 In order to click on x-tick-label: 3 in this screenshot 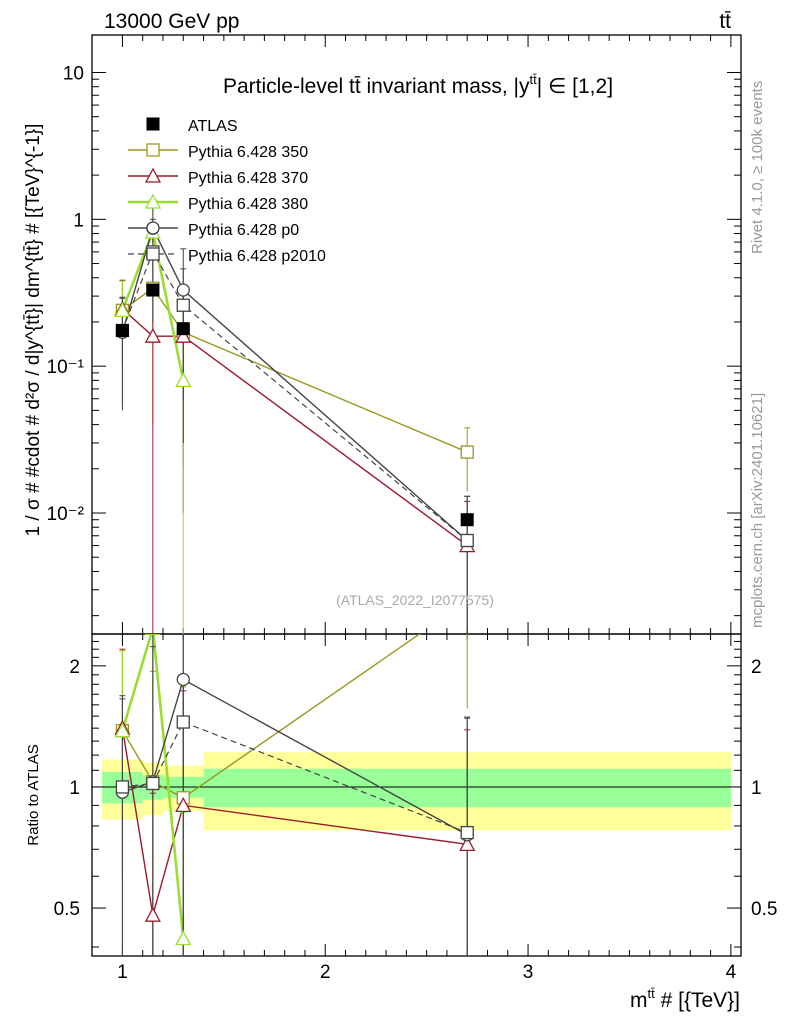, I will do `click(528, 972)`.